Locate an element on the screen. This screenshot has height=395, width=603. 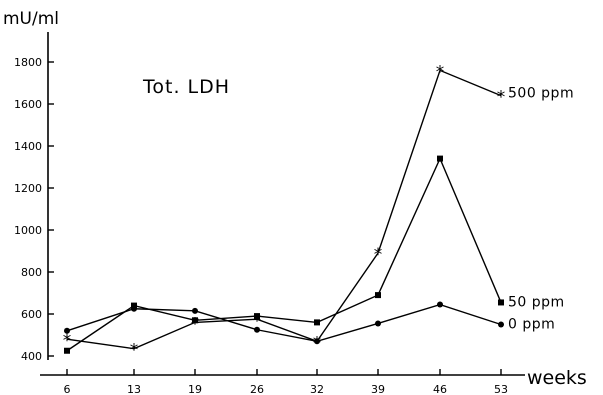
y-tick-label: 1800 is located at coordinates (28, 62).